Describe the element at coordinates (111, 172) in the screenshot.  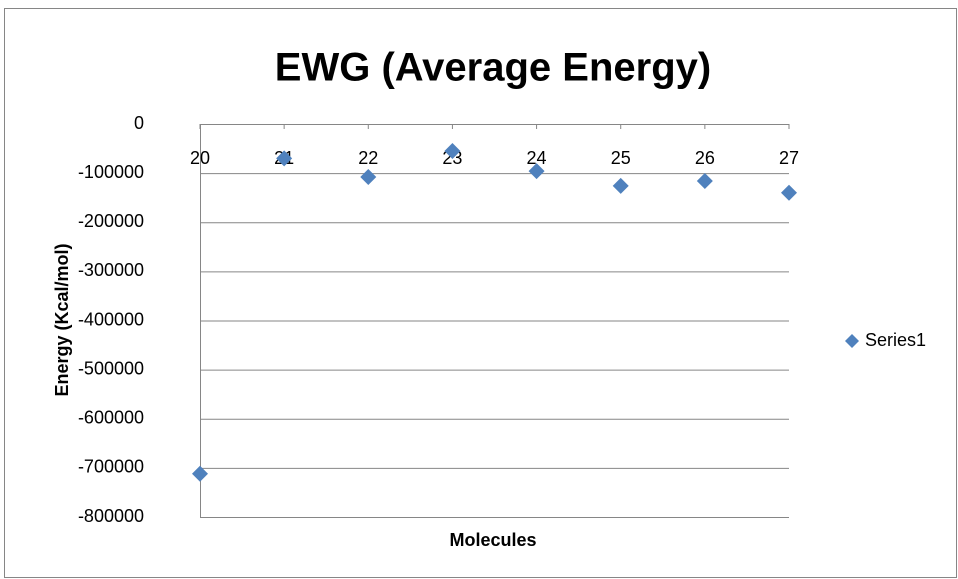
I see `y-tick-label: -100000` at that location.